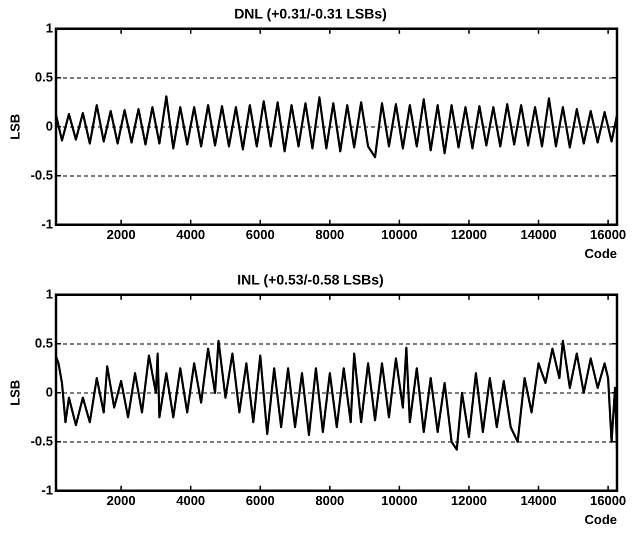 The height and width of the screenshot is (533, 639). Describe the element at coordinates (310, 13) in the screenshot. I see `chart-title: DNL (+0.31/-0.31 LSBs)` at that location.